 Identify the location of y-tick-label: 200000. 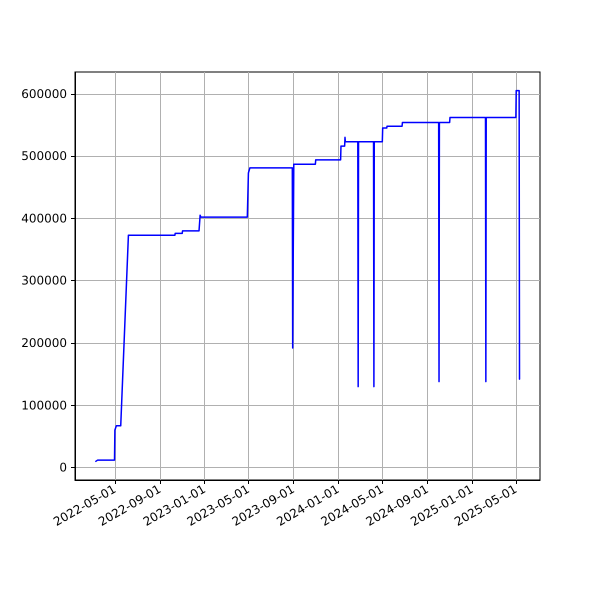
(44, 343).